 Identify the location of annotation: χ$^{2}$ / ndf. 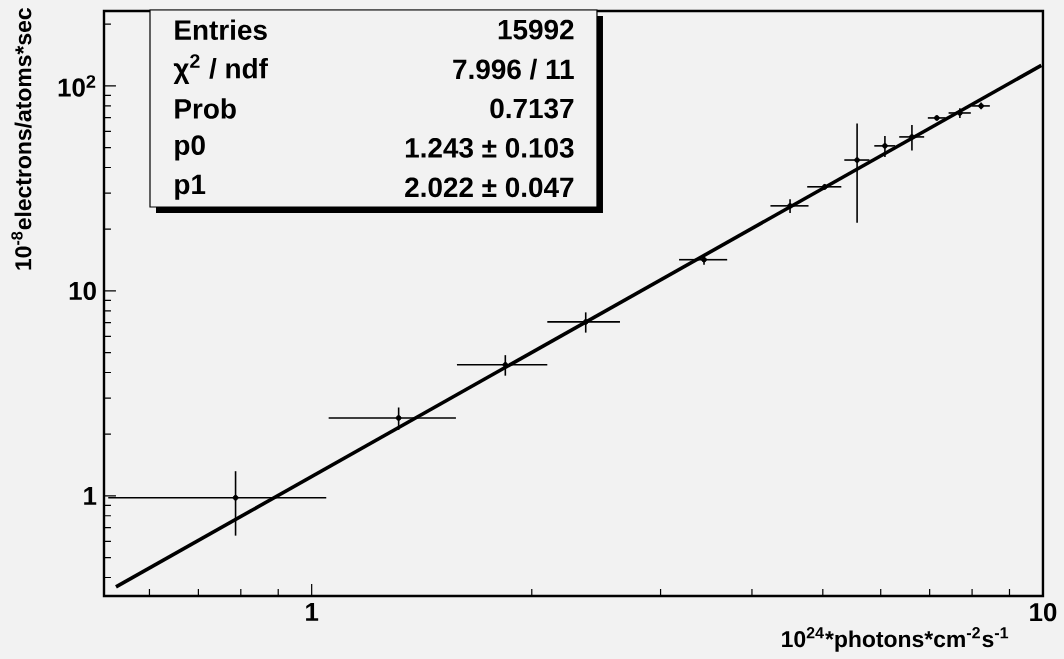
(220, 69).